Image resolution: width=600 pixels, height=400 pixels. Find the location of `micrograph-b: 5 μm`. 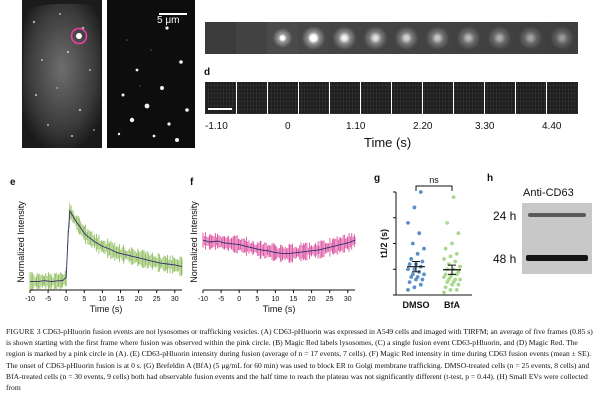

micrograph-b: 5 μm is located at coordinates (151, 74).